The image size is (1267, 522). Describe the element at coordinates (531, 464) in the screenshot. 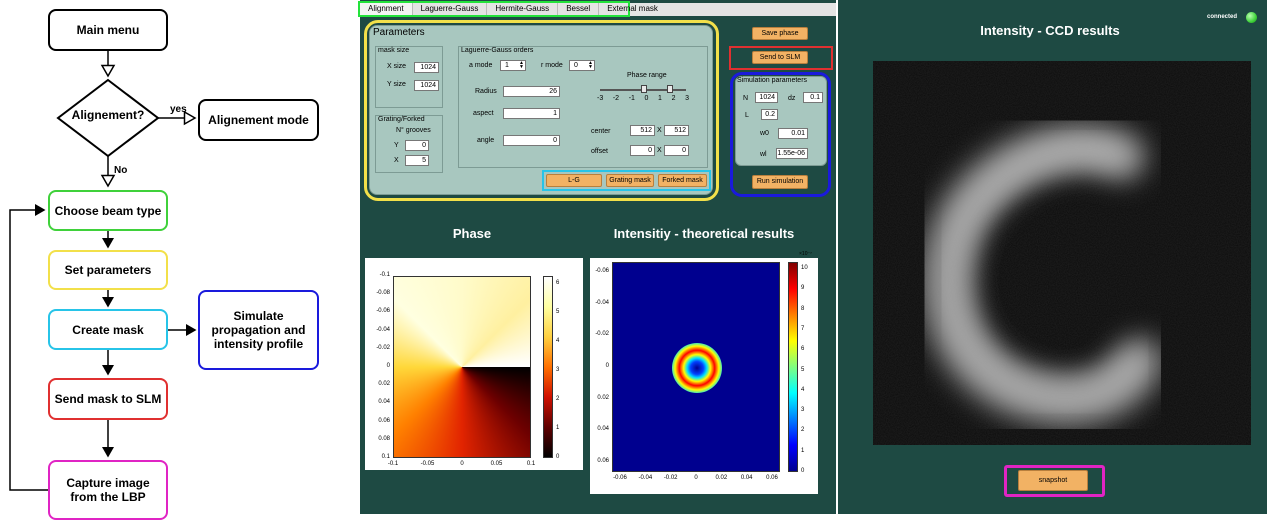

I see `axis-tick-label: 0.1` at that location.